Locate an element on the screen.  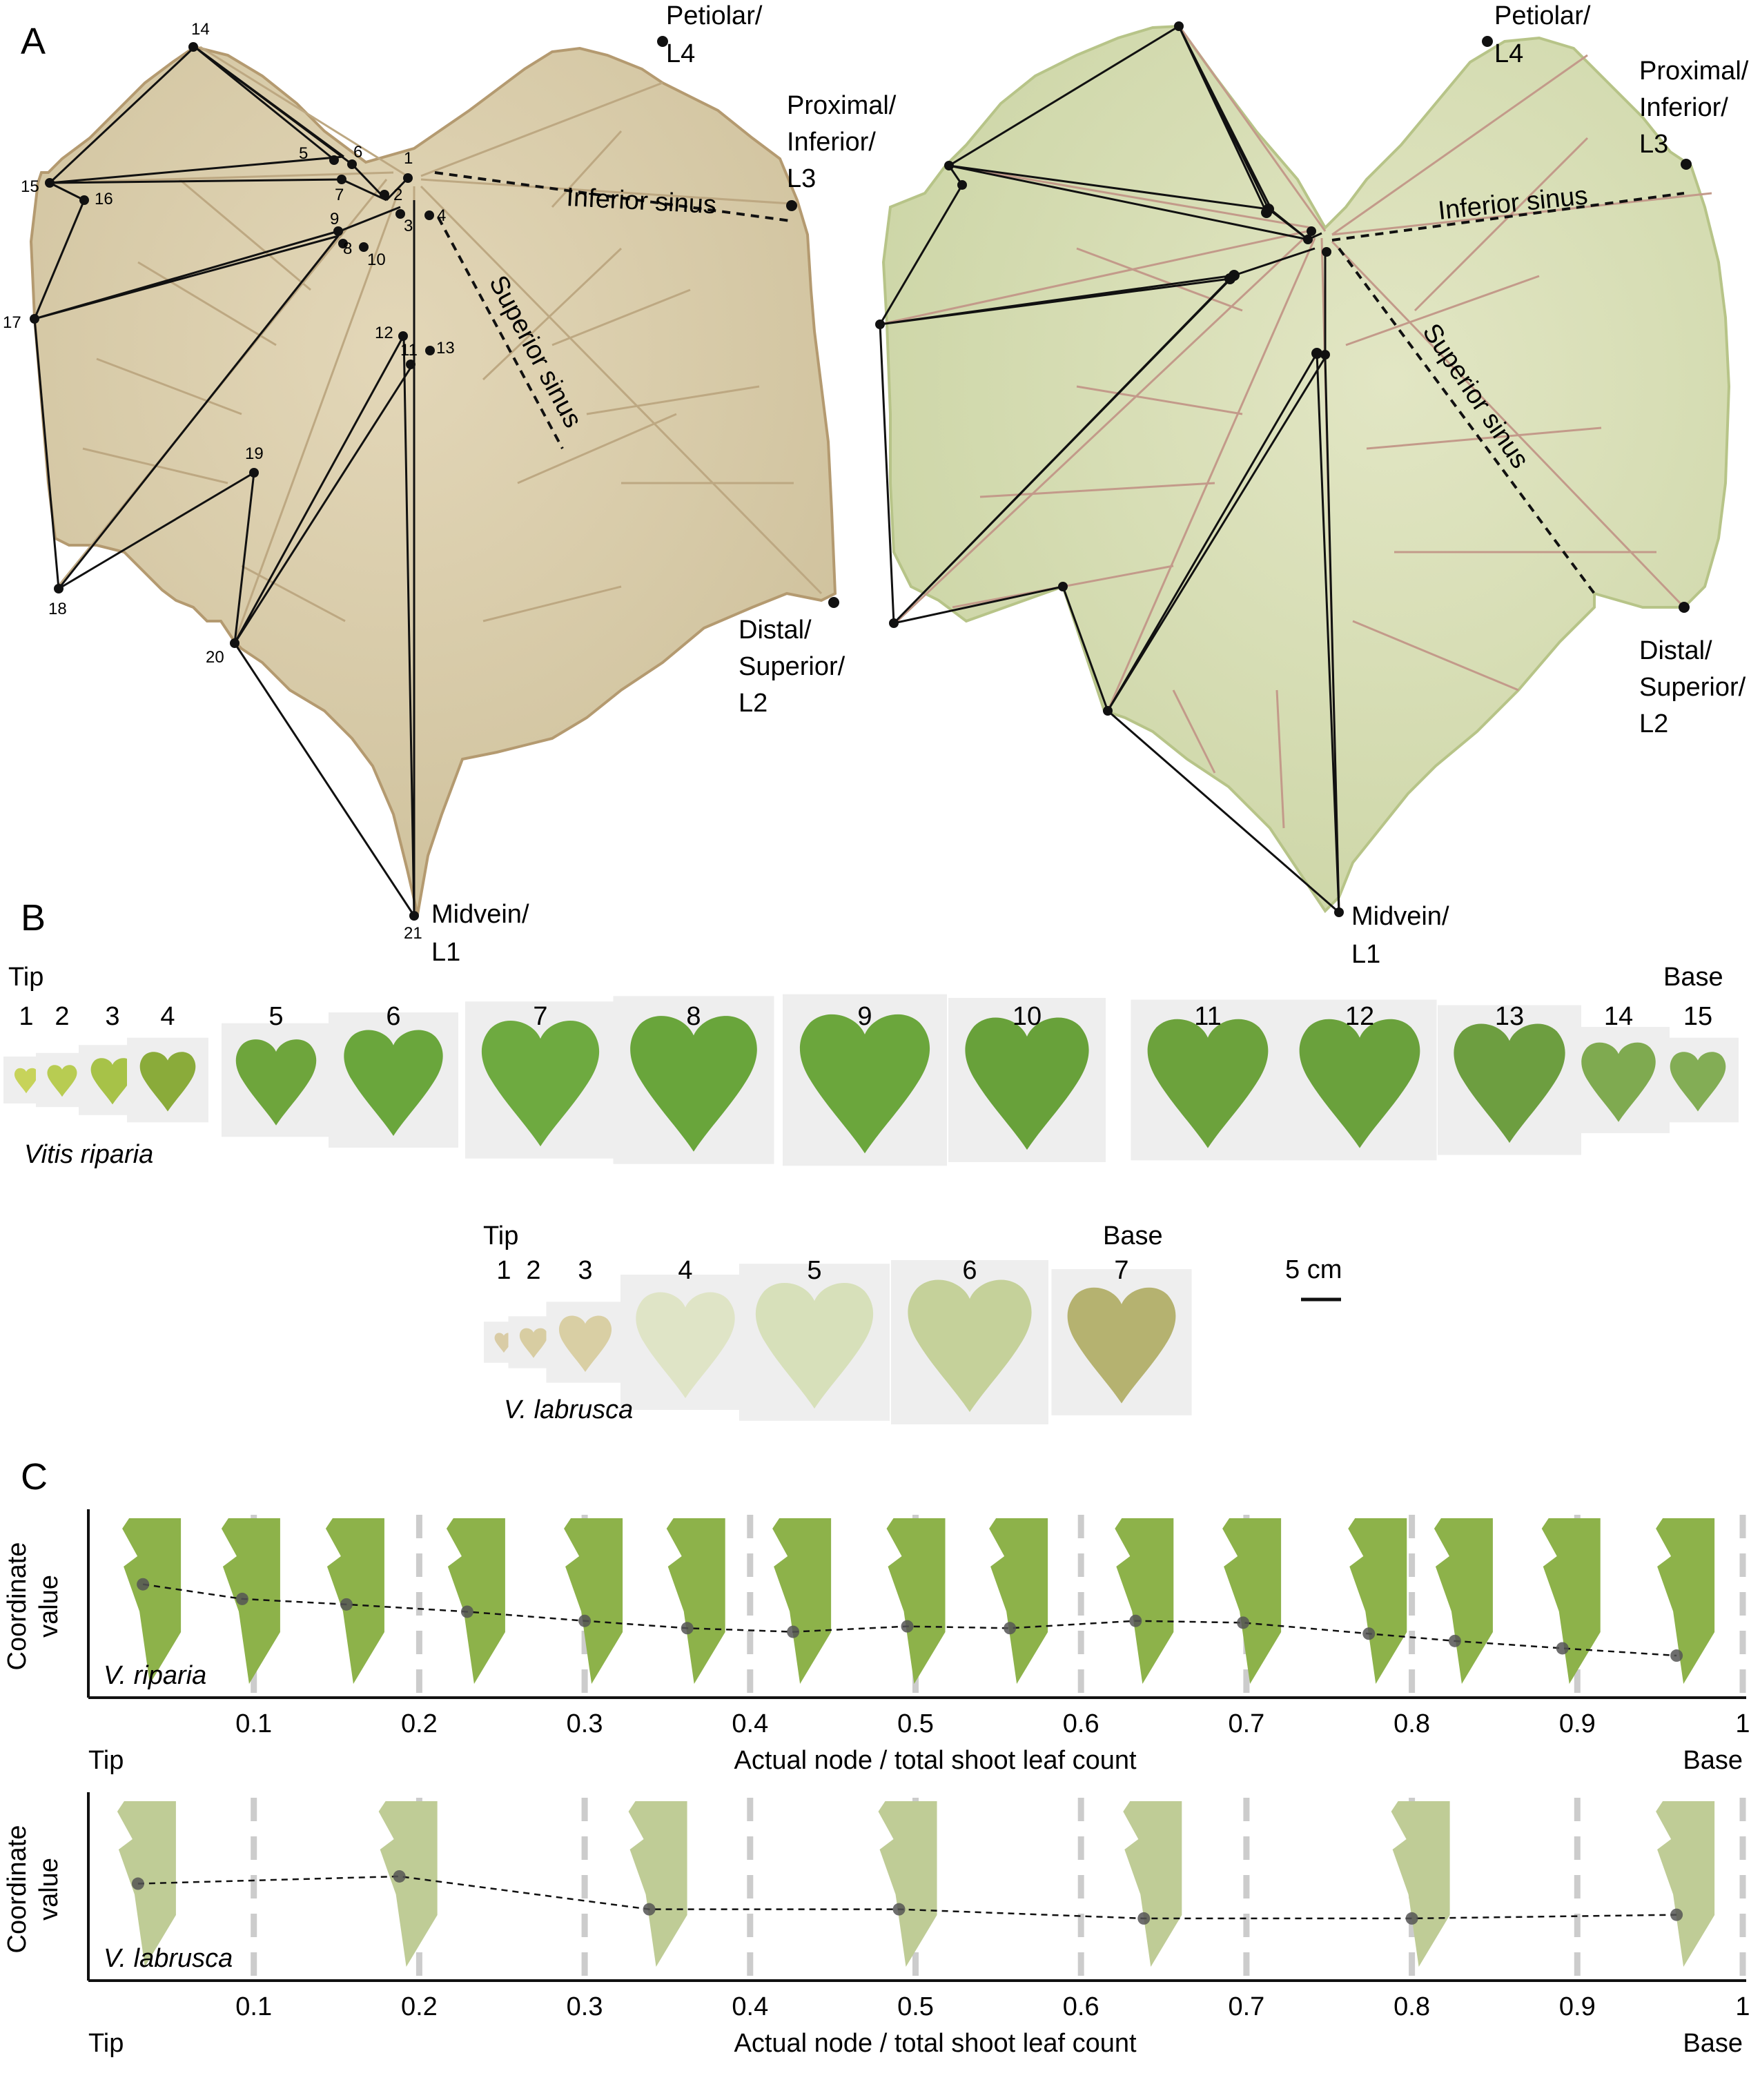
labrusca-x-tick-label: 0.6 is located at coordinates (1081, 2006).